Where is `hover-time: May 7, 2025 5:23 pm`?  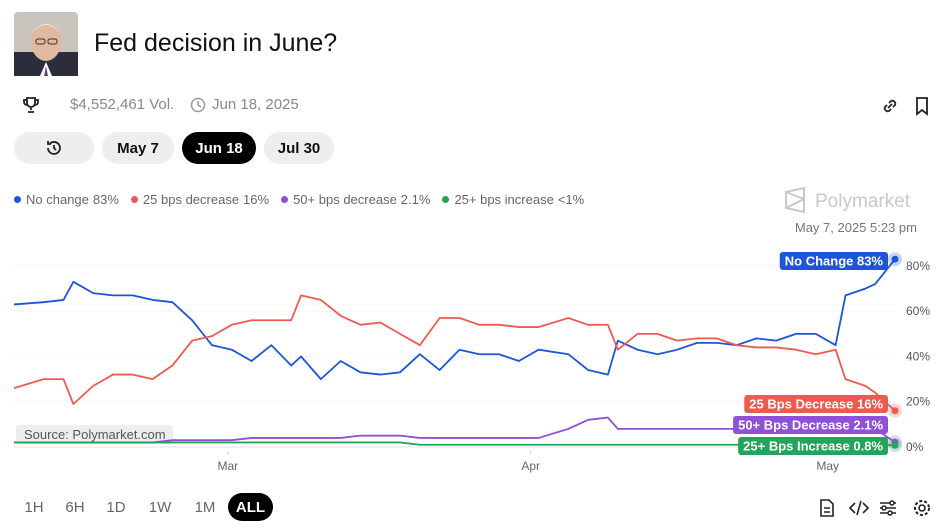
hover-time: May 7, 2025 5:23 pm is located at coordinates (856, 227).